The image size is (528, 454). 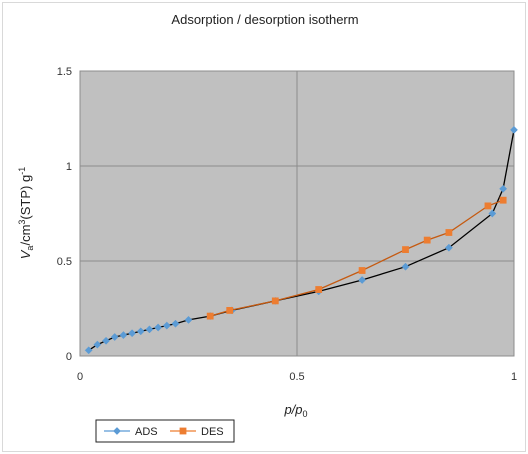 What do you see at coordinates (26, 213) in the screenshot?
I see `y-axis-label: Va/cm3(STP) g-1` at bounding box center [26, 213].